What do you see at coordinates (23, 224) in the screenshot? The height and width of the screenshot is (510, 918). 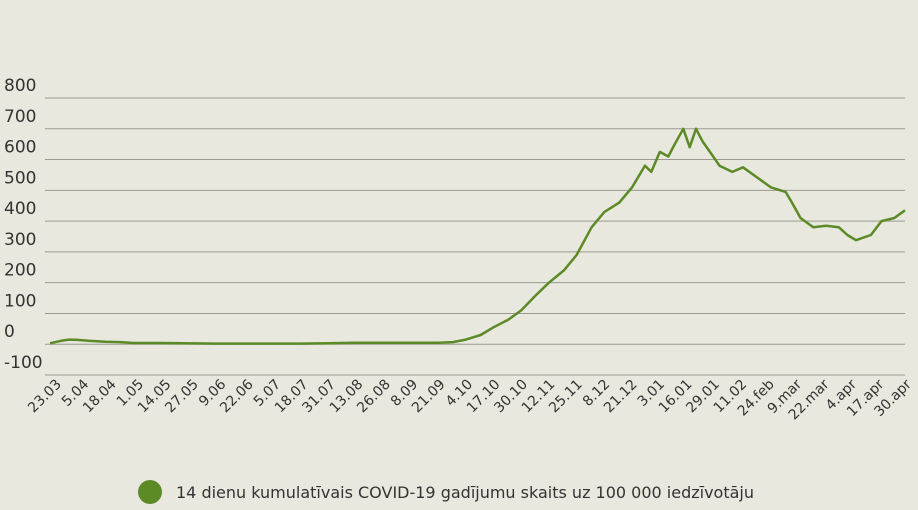 I see `y-axis-ticks: 800 700 600 500 400 300 200 100 0 -100` at bounding box center [23, 224].